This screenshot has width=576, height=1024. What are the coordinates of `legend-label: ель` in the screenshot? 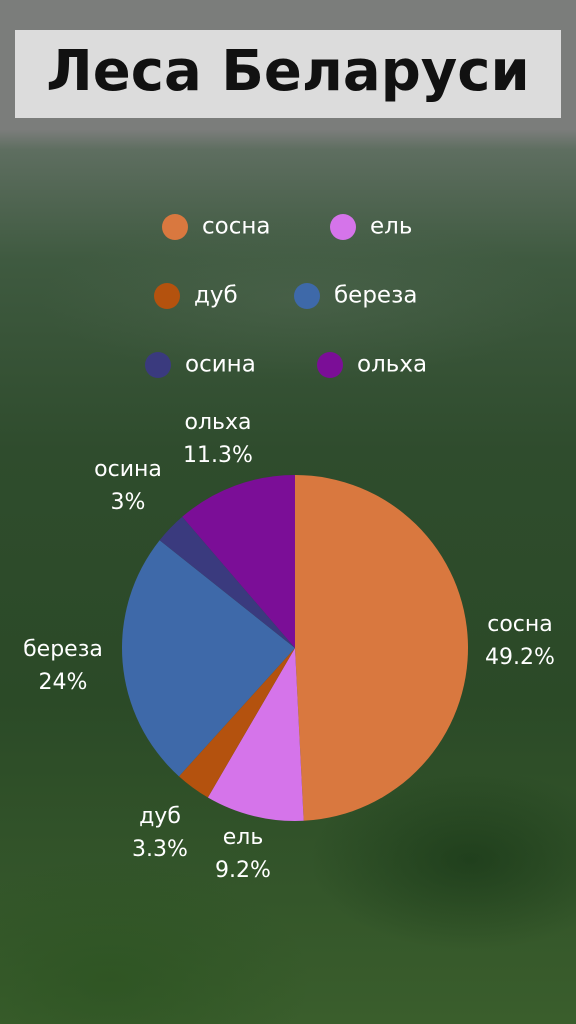 It's located at (391, 227).